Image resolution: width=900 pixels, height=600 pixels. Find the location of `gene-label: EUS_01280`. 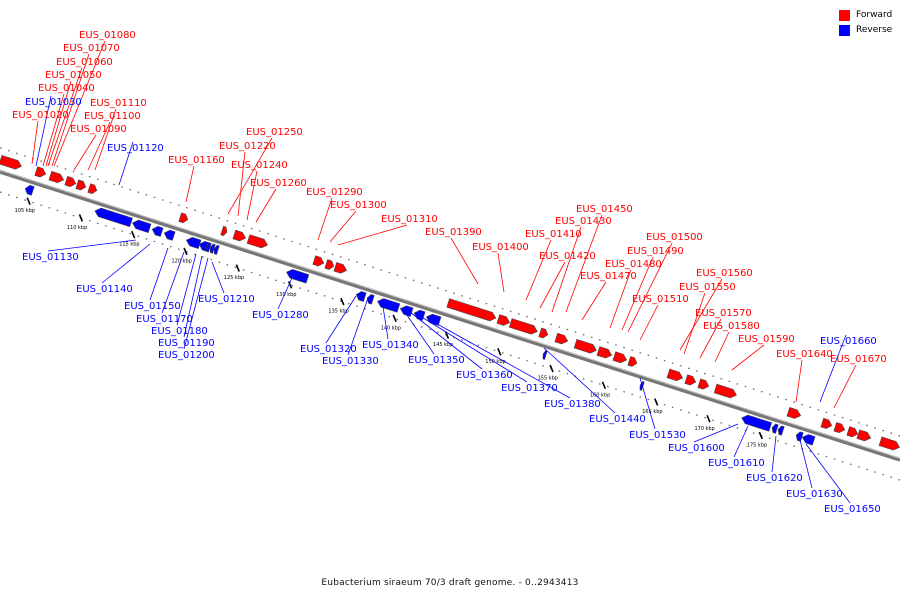

gene-label: EUS_01280 is located at coordinates (280, 315).